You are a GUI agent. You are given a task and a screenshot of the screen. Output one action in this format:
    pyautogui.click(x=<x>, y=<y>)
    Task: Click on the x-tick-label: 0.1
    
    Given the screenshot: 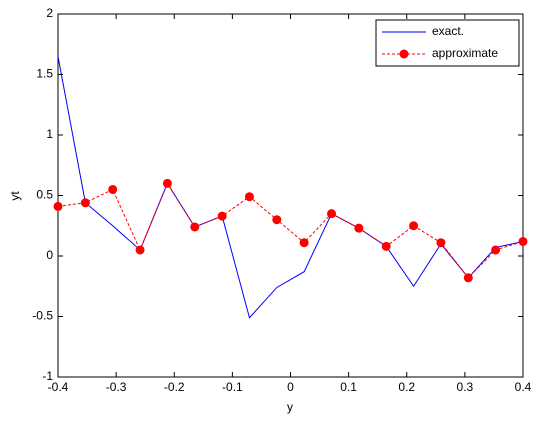 What is the action you would take?
    pyautogui.click(x=348, y=387)
    